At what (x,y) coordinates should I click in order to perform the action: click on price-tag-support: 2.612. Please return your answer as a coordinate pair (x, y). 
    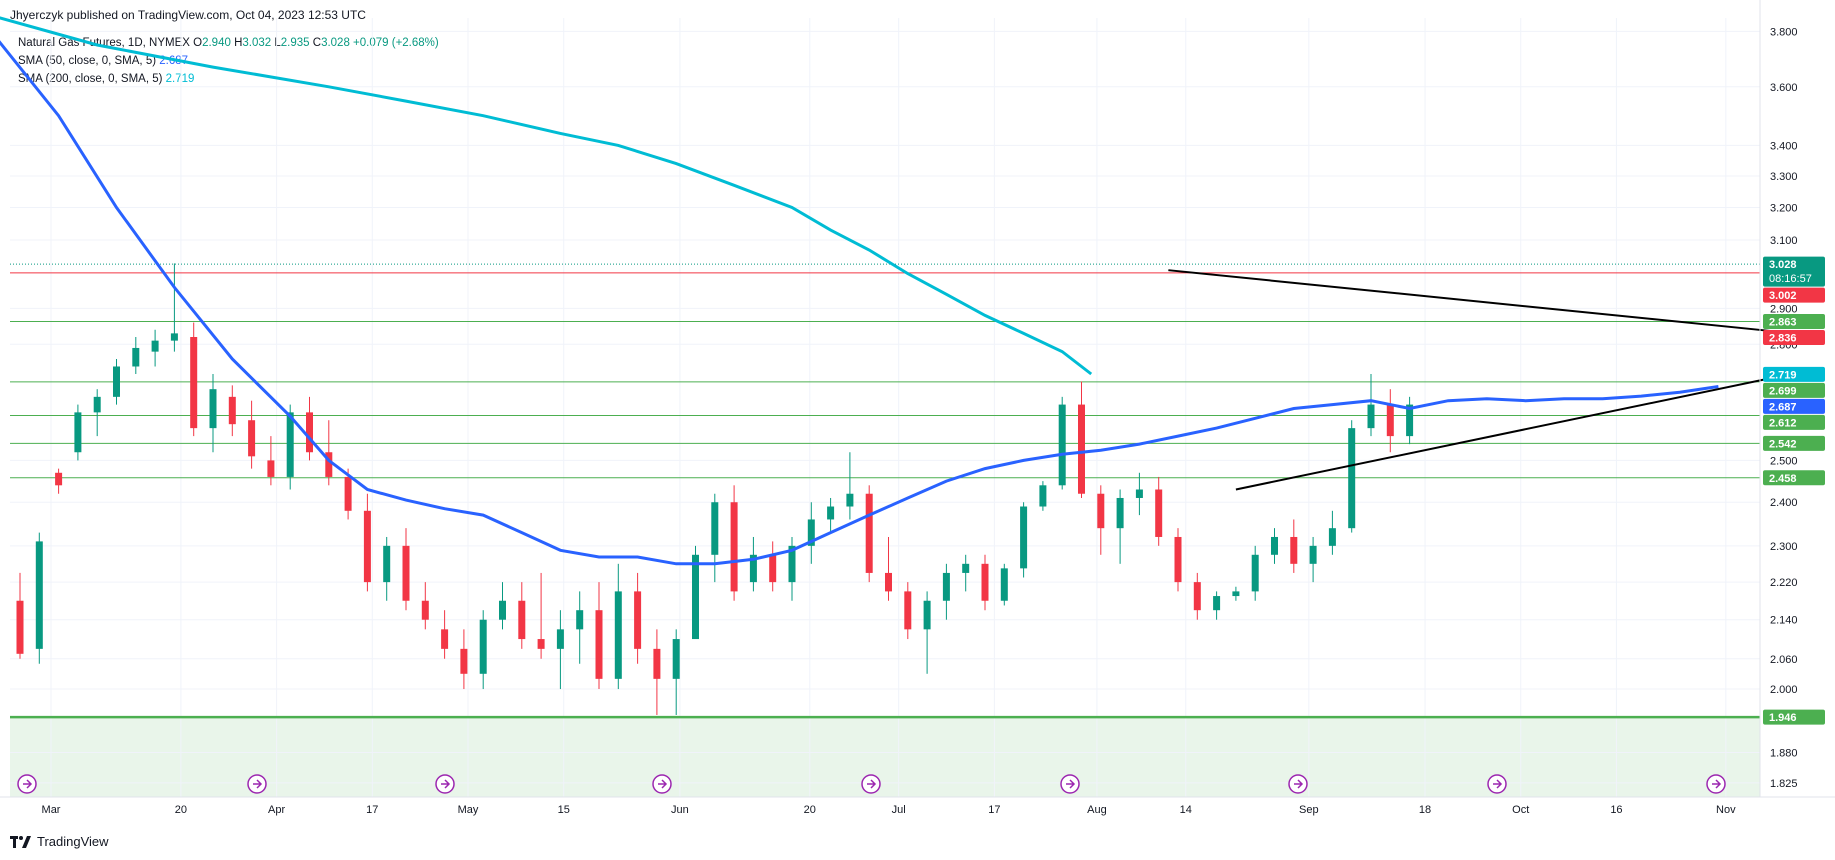
    Looking at the image, I should click on (1794, 422).